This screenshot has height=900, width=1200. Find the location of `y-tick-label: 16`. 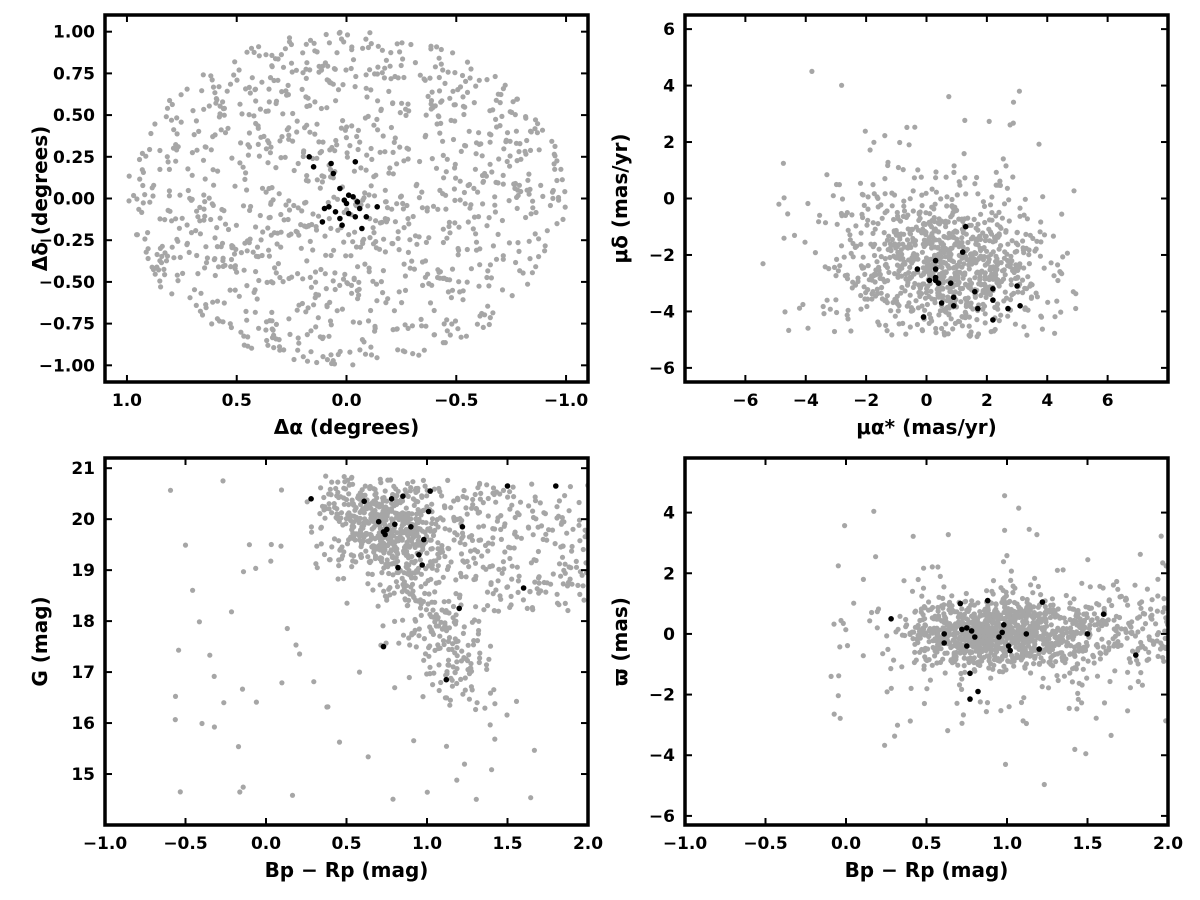

y-tick-label: 16 is located at coordinates (83, 724).